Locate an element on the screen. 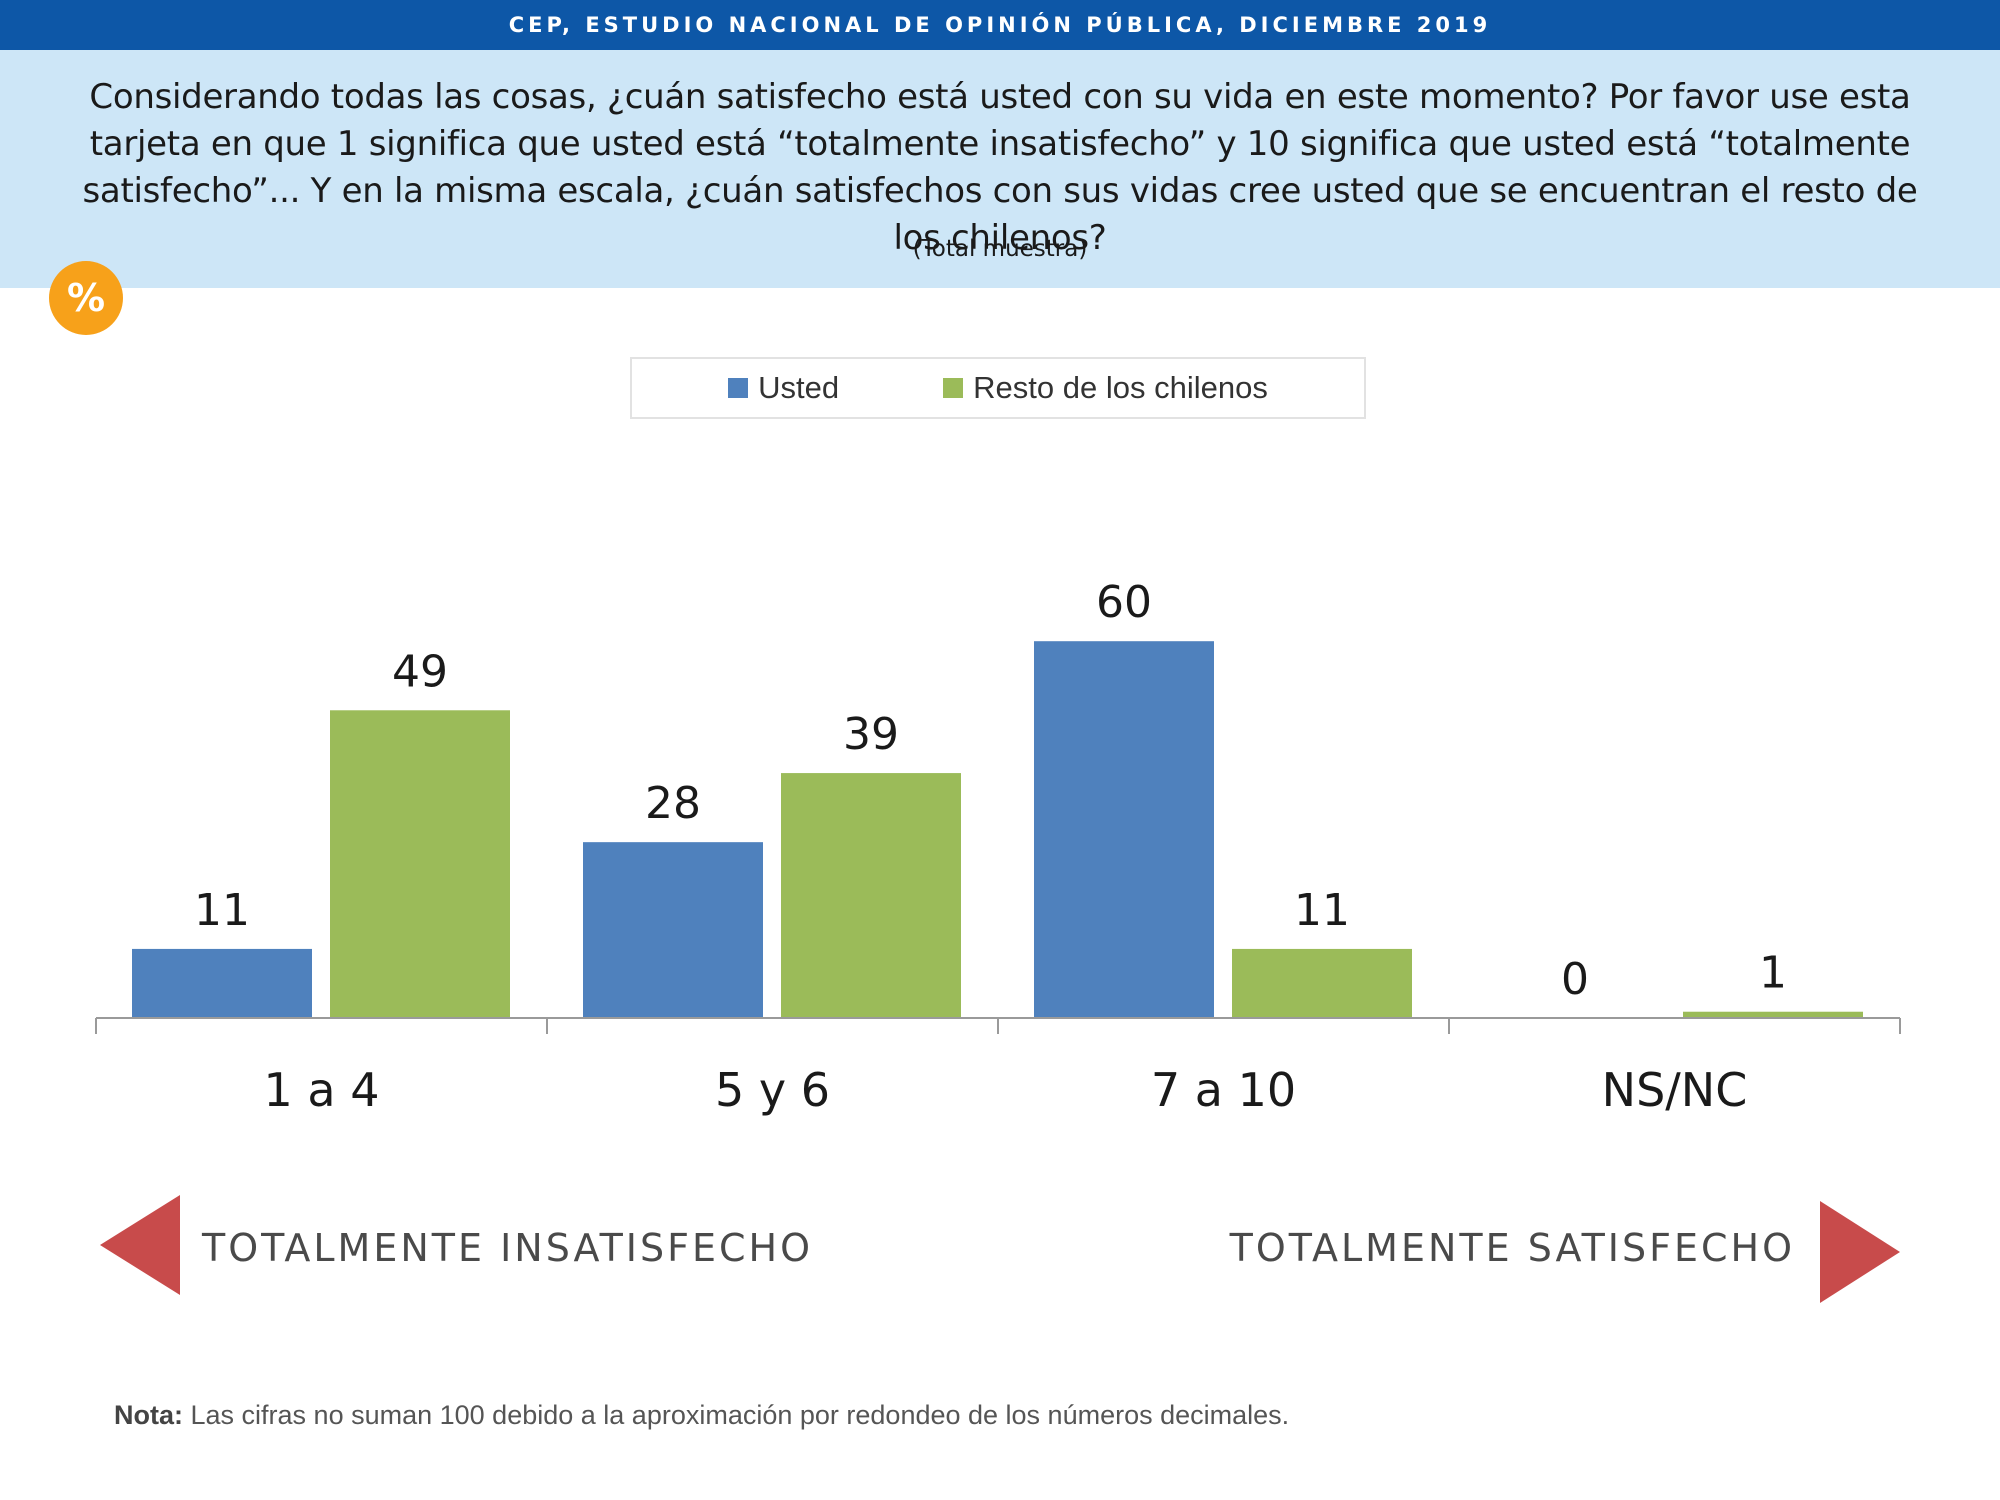  footnote-label: Nota: is located at coordinates (148, 1415).